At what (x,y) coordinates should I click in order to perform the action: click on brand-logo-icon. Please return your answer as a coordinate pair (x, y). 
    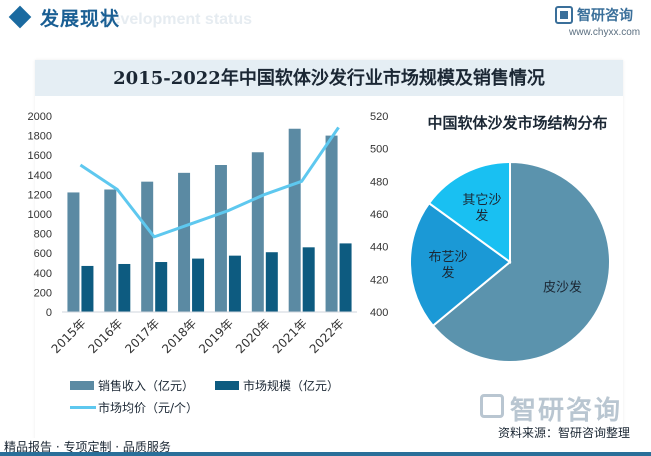
    Looking at the image, I should click on (564, 15).